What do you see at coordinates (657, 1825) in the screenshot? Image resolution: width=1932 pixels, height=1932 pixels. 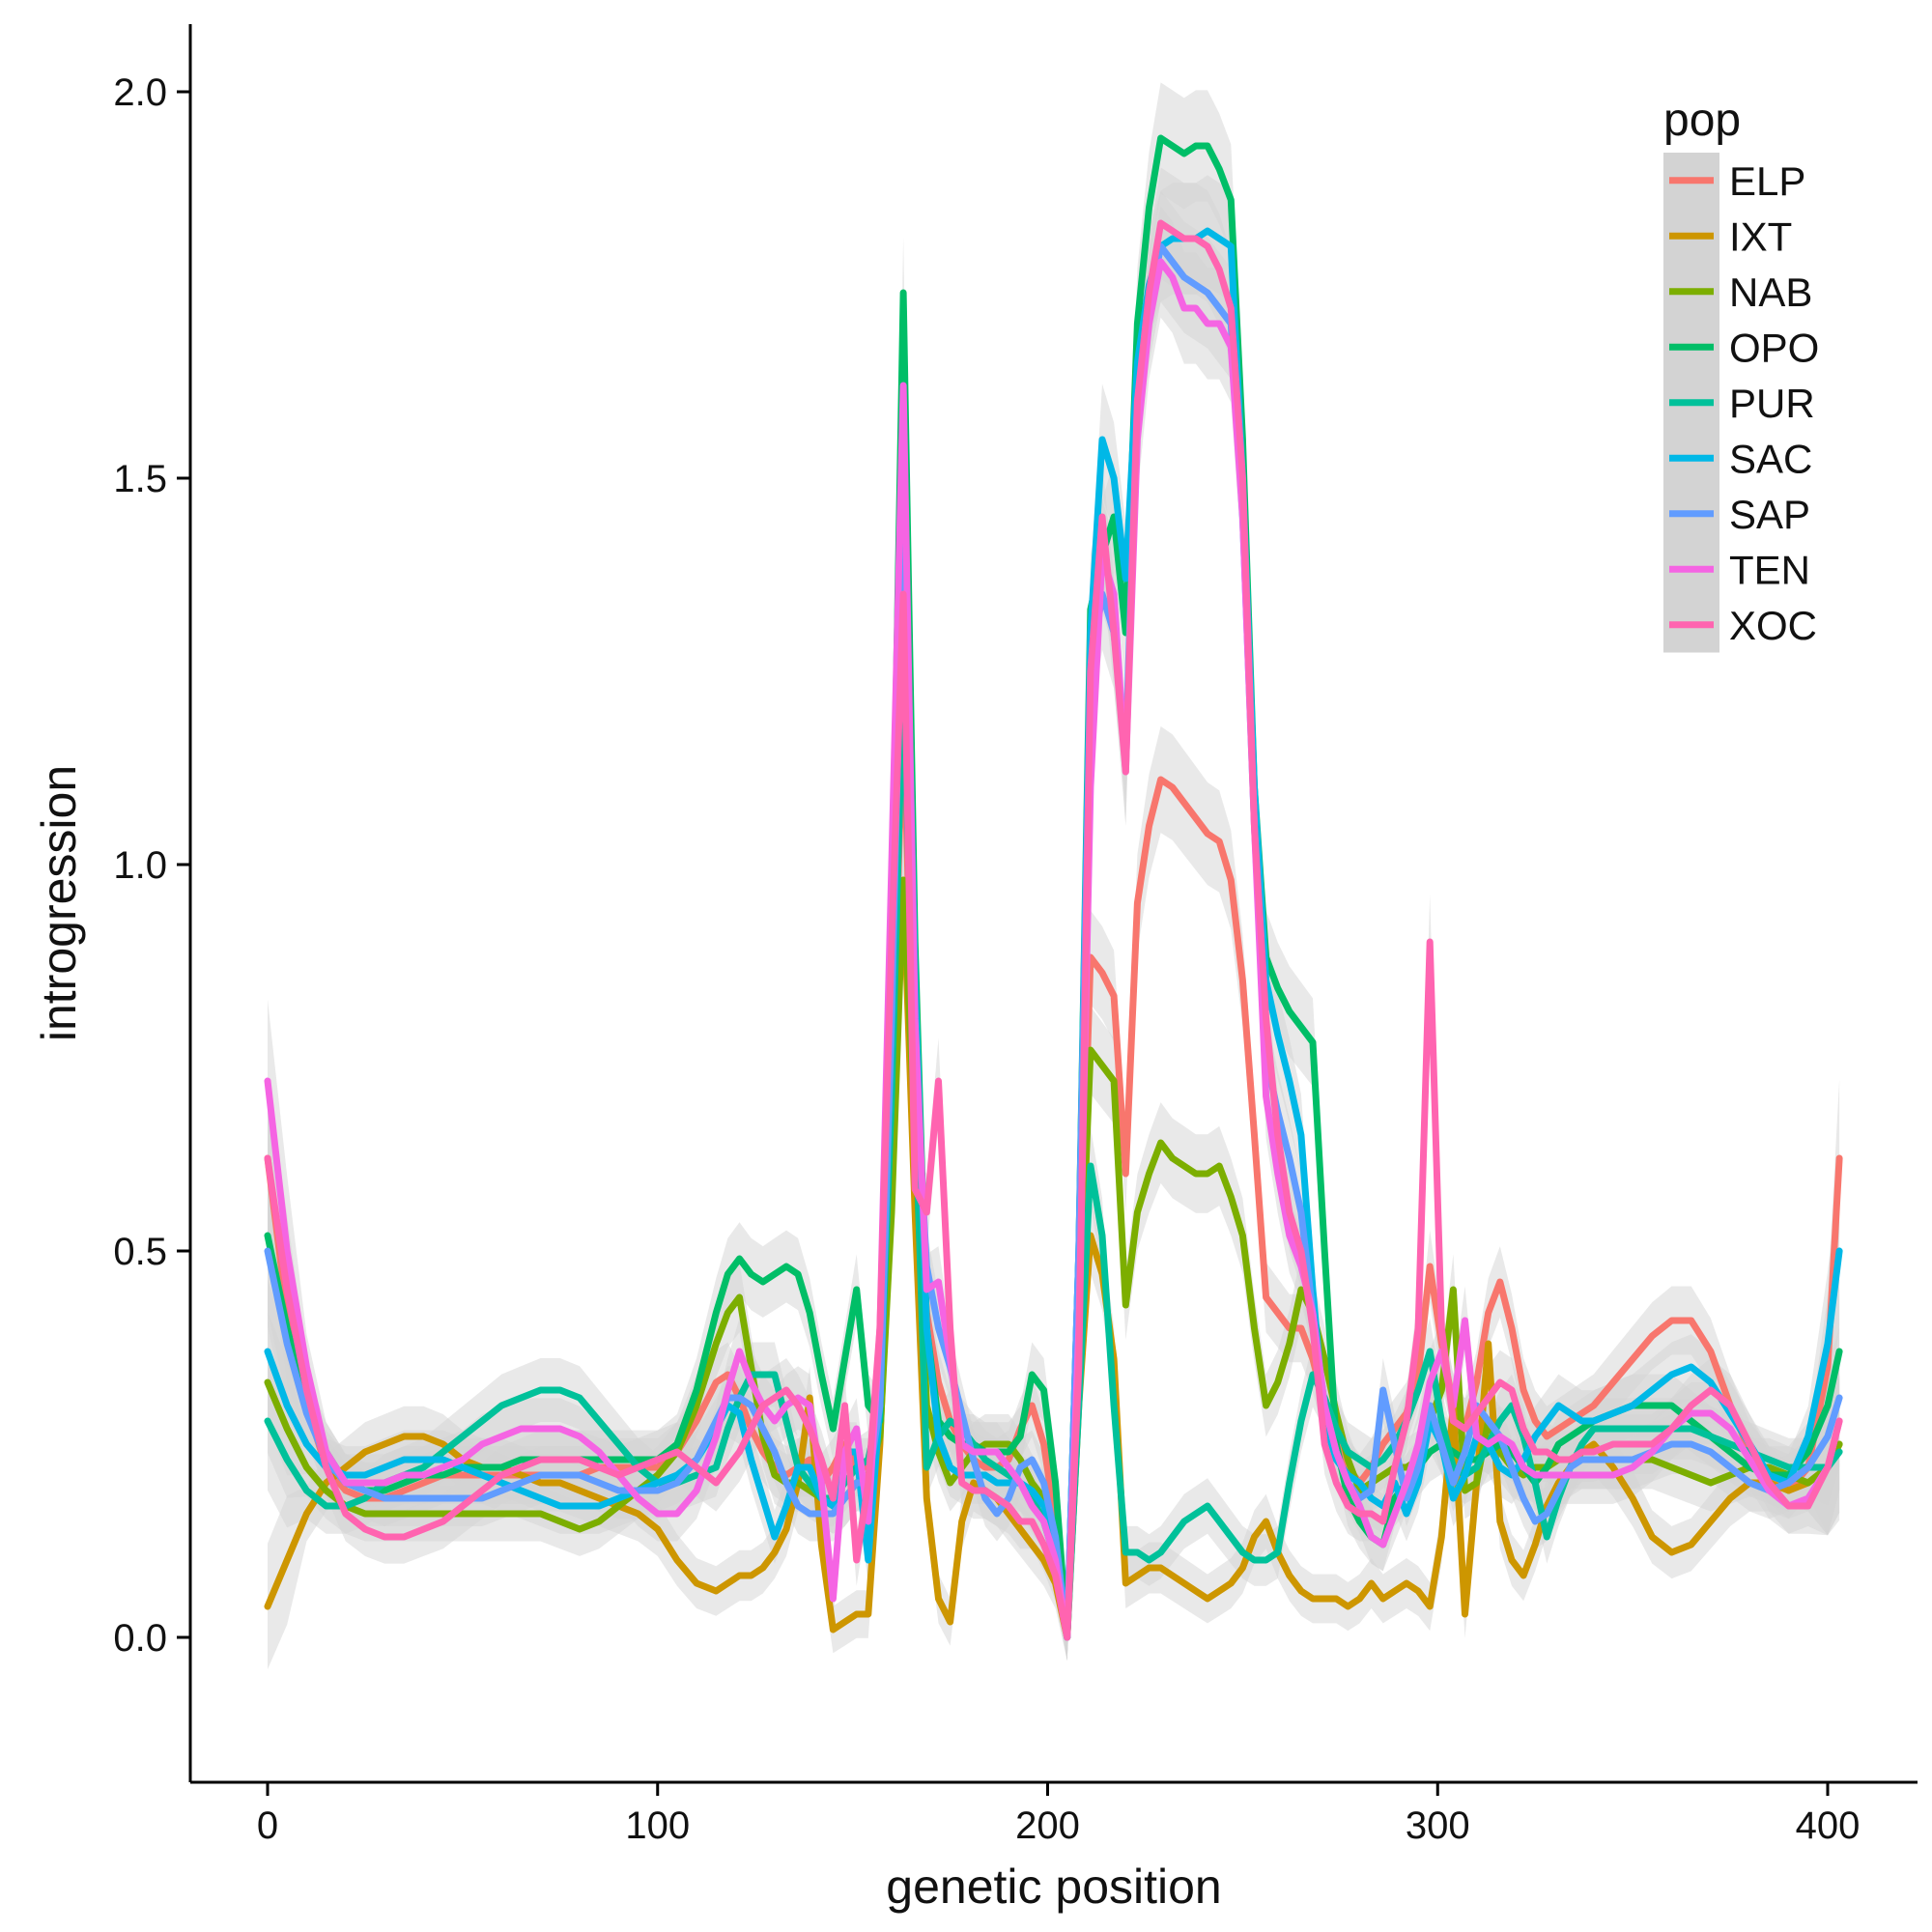 I see `x-tick-label: 100` at bounding box center [657, 1825].